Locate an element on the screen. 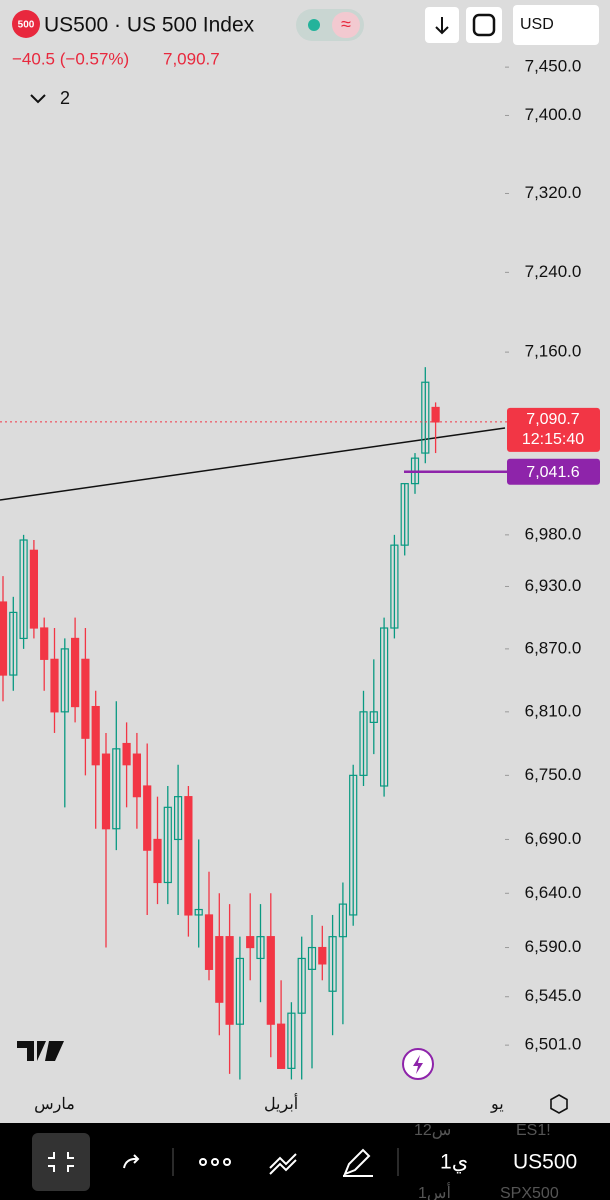 This screenshot has width=610, height=1200. currency-button is located at coordinates (556, 25).